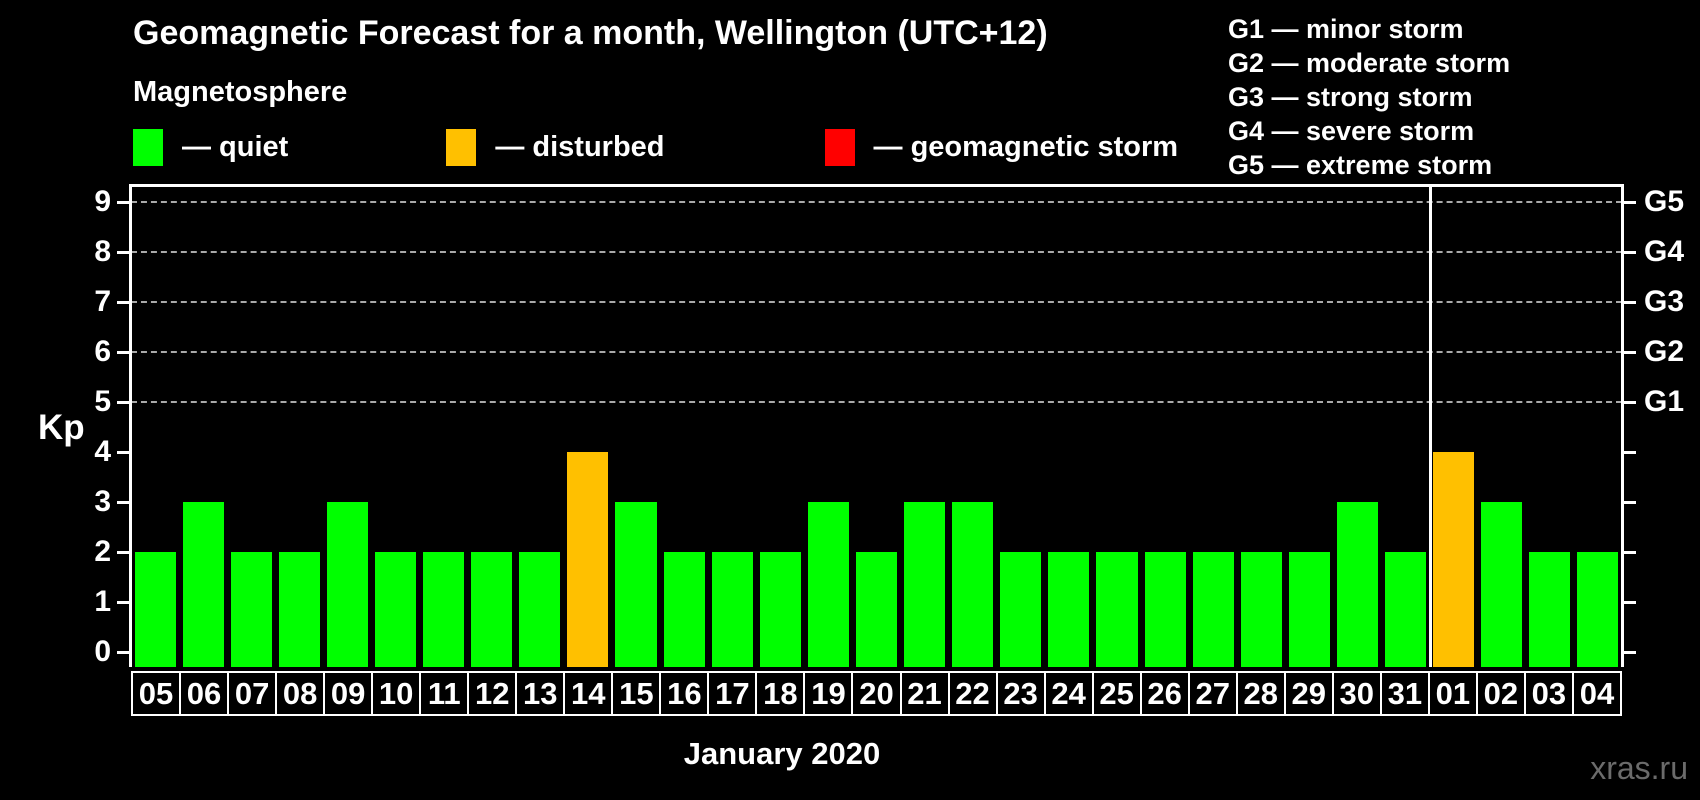 This screenshot has width=1700, height=800. I want to click on storm-color-swatch, so click(839, 147).